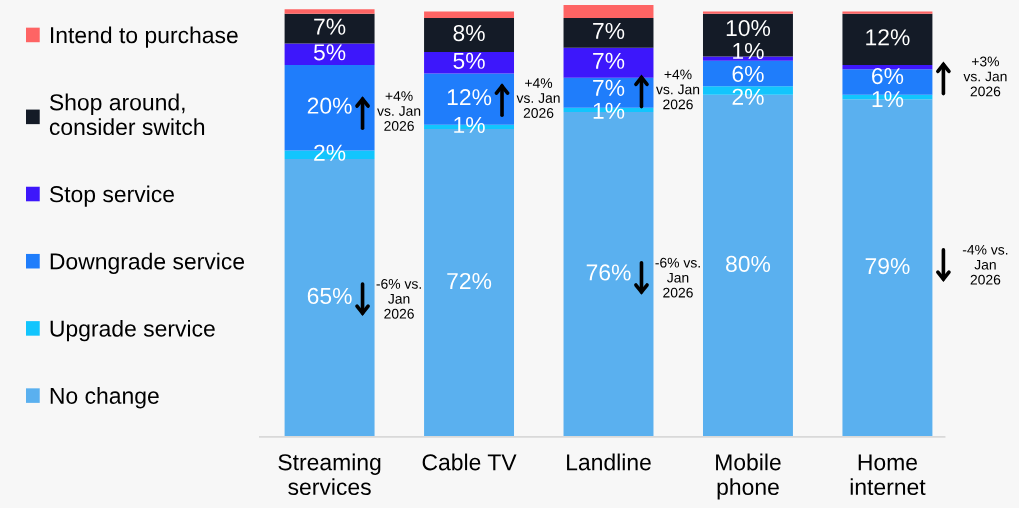  I want to click on data-label: 65%, so click(329, 296).